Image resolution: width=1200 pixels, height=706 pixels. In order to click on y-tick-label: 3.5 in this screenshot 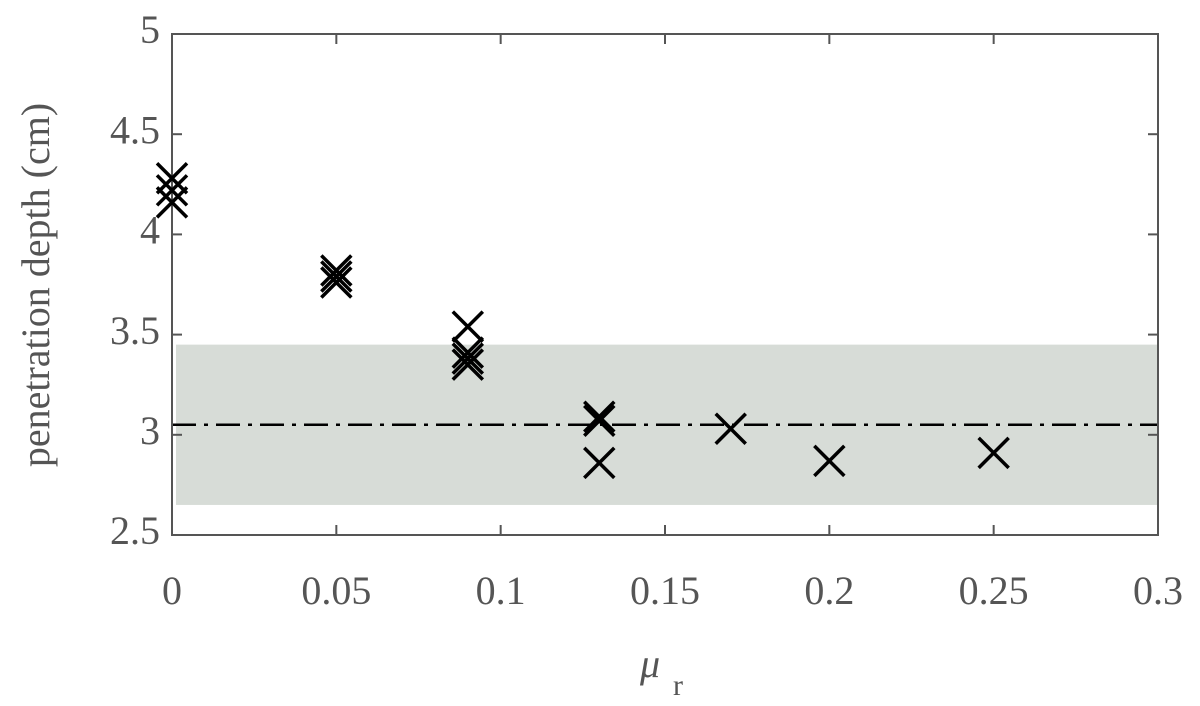, I will do `click(135, 330)`.